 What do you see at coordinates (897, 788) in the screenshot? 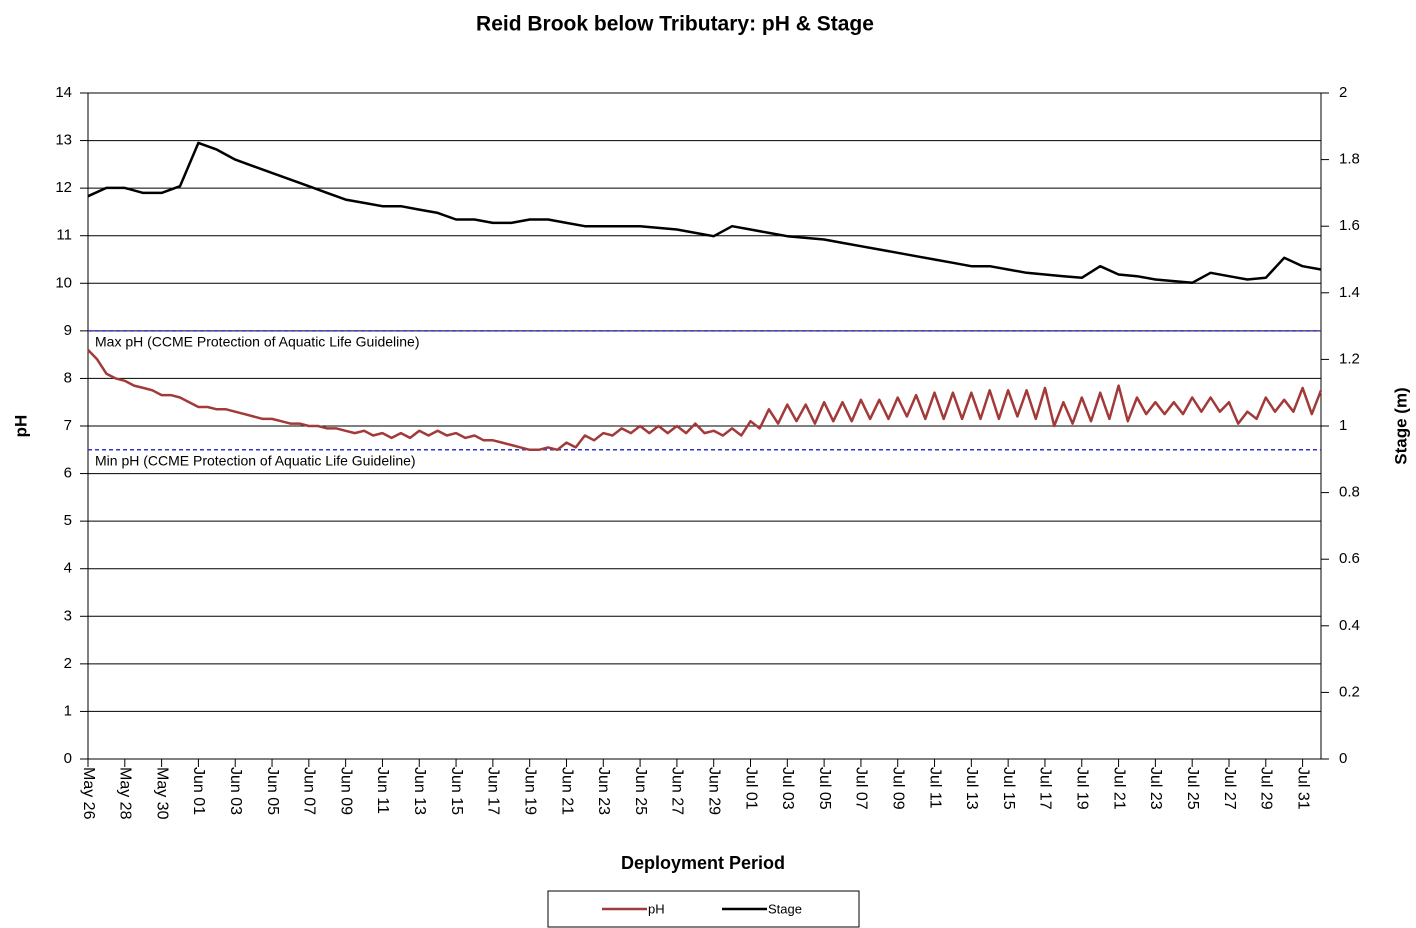
I see `x-tick-label: Jul 09` at bounding box center [897, 788].